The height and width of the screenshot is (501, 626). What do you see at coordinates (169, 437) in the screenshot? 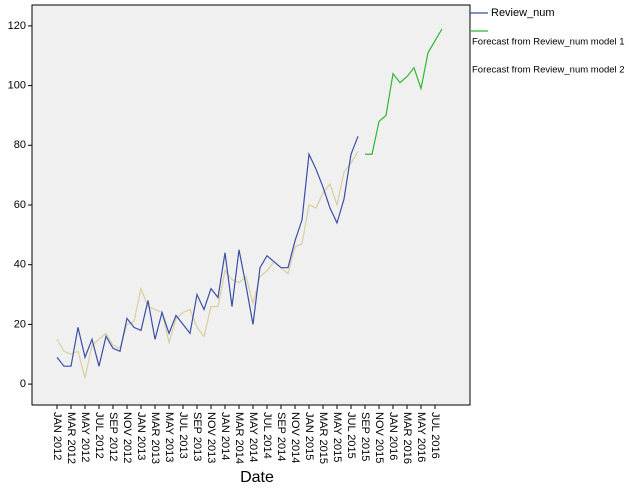
I see `x-tick-label: MAY 2013` at bounding box center [169, 437].